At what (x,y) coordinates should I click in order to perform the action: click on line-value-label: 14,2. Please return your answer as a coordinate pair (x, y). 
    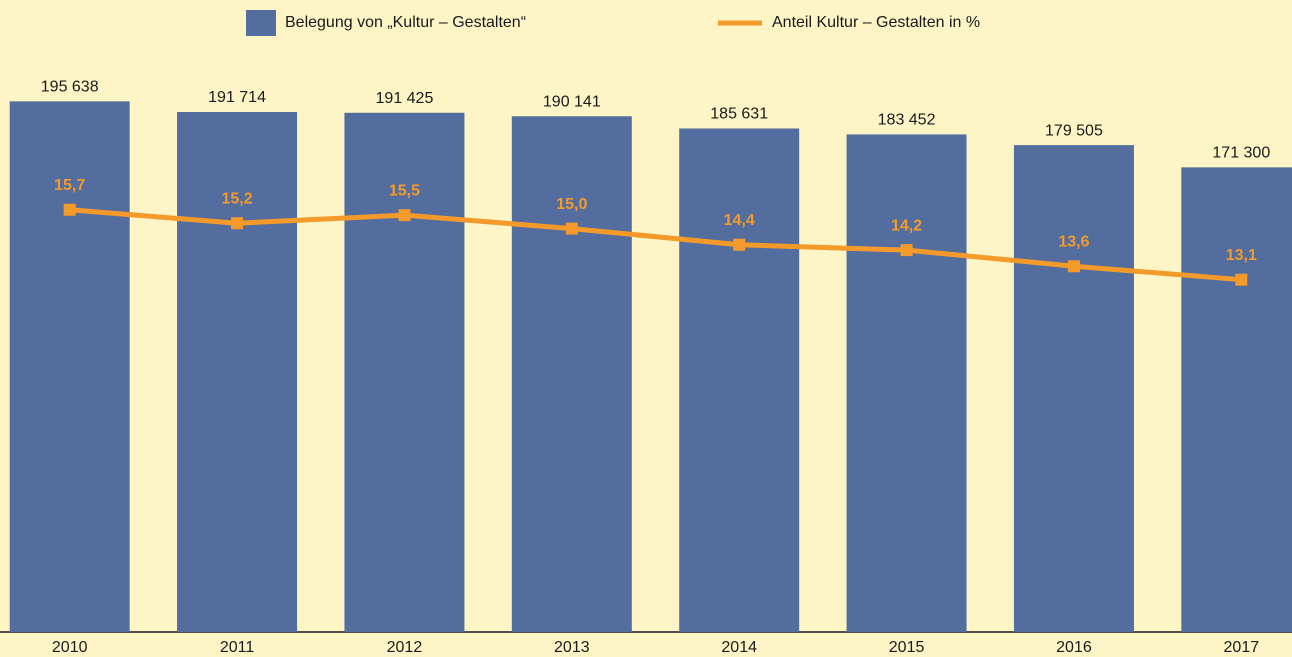
    Looking at the image, I should click on (906, 225).